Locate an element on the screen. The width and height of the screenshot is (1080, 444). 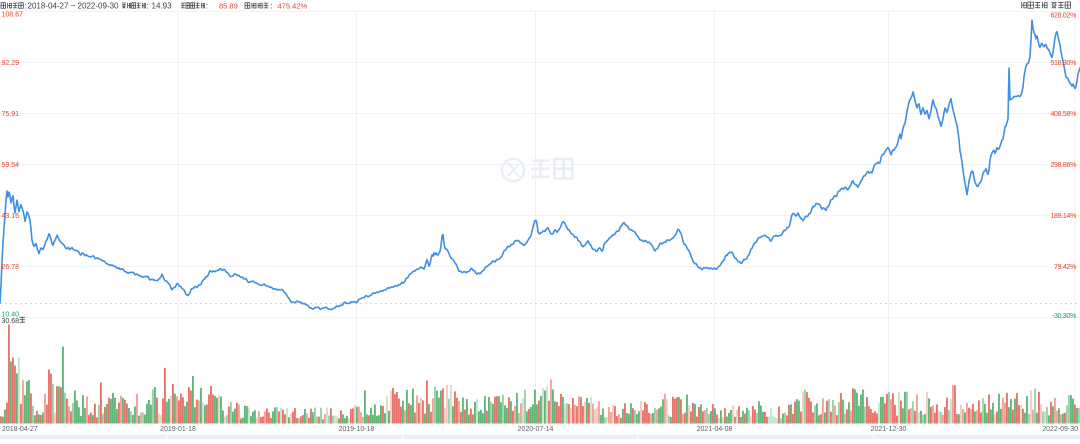
svg-text: 108.67 is located at coordinates (13, 15).